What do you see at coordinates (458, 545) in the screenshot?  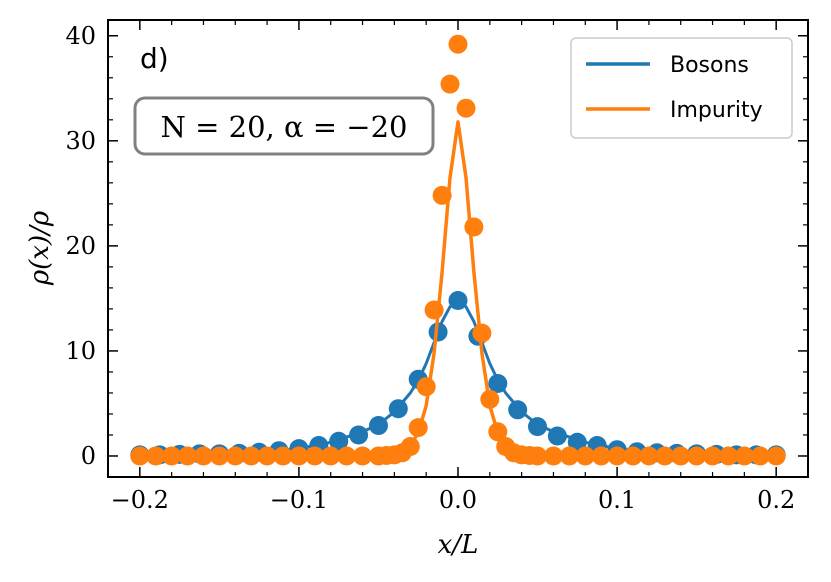 I see `x-axis-label: x/L` at bounding box center [458, 545].